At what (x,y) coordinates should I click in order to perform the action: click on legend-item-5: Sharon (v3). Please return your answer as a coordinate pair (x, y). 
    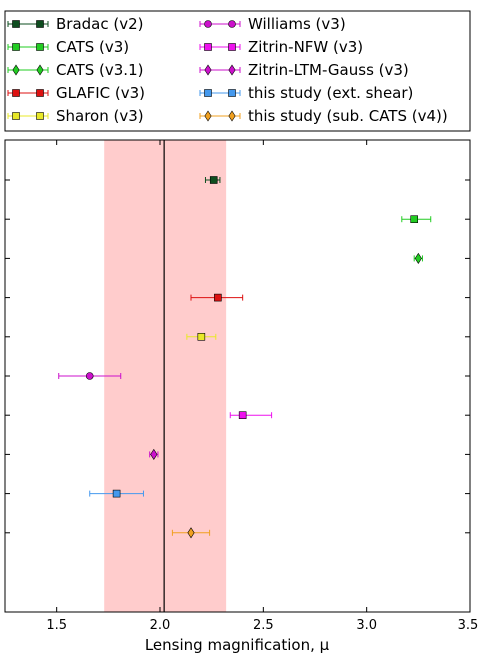
    Looking at the image, I should click on (75, 116).